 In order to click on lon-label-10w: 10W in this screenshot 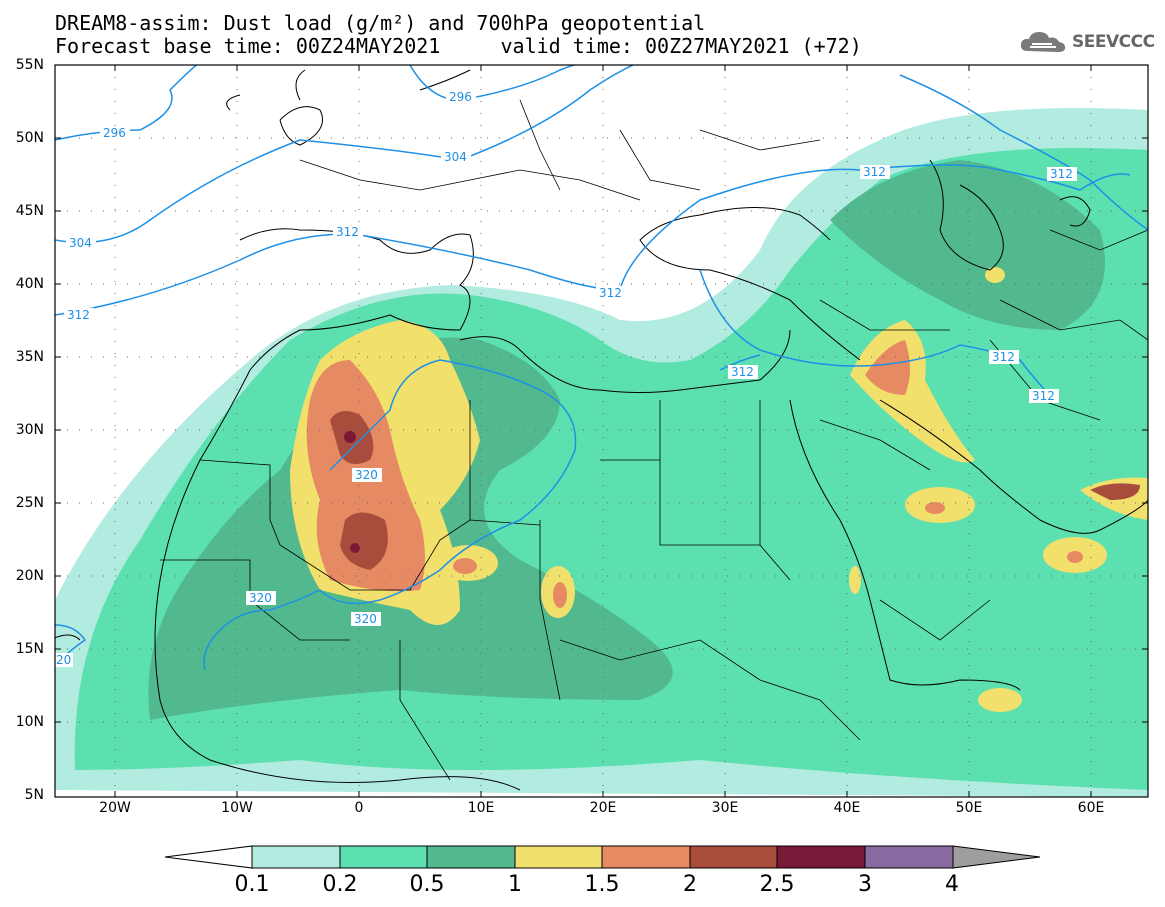, I will do `click(237, 808)`.